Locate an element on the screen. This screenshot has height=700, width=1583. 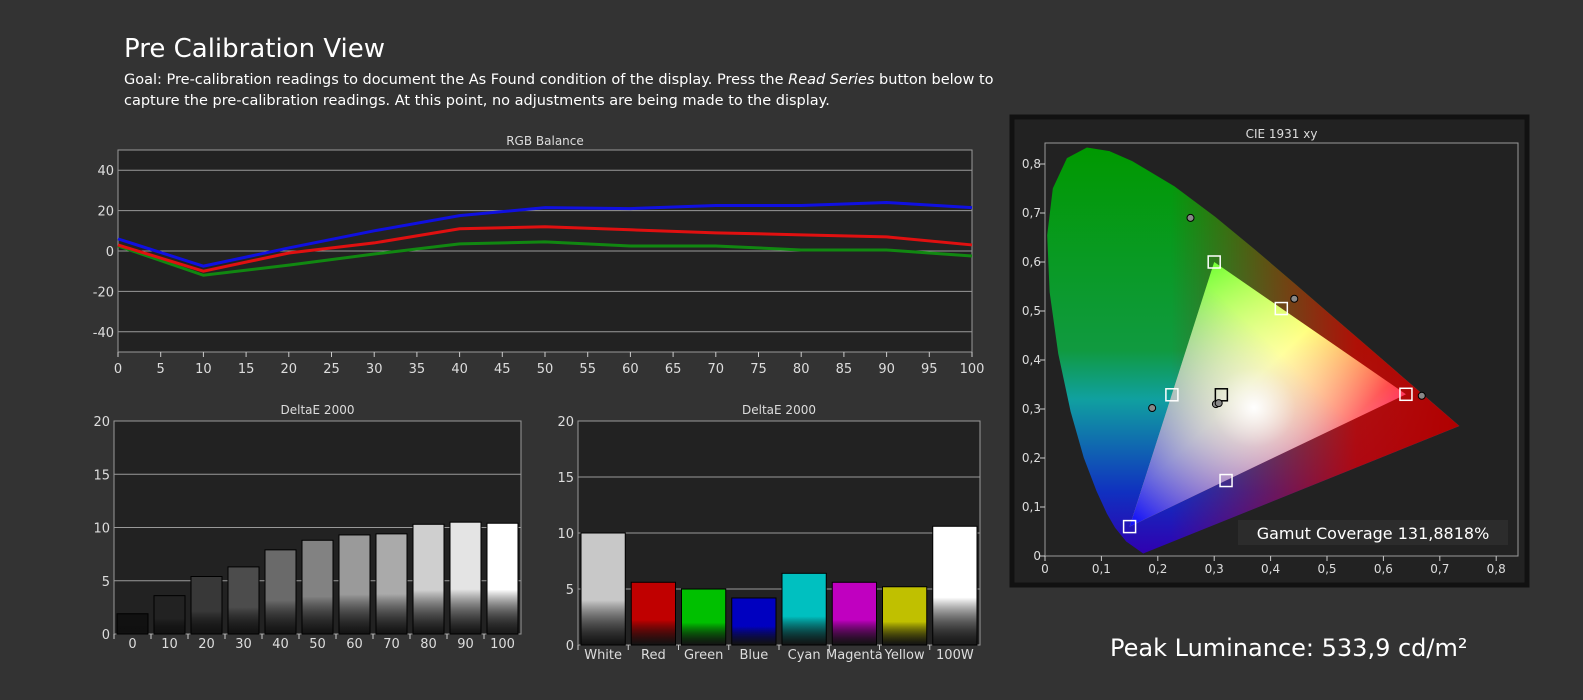
x-tick-label: 15 is located at coordinates (246, 369).